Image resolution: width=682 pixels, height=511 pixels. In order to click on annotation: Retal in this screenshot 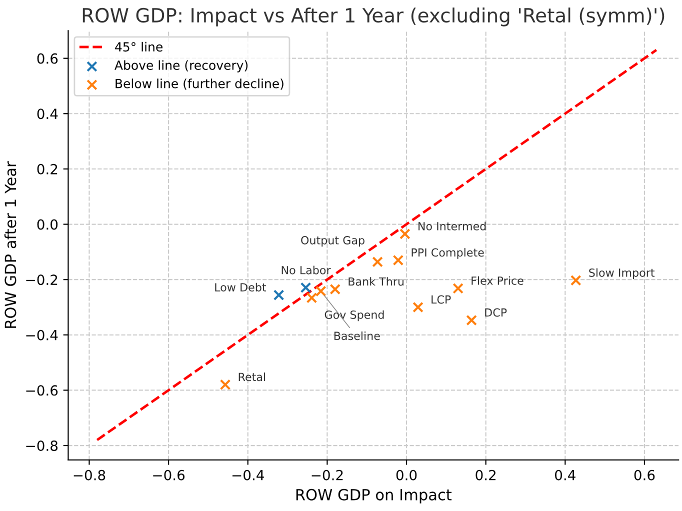, I will do `click(252, 377)`.